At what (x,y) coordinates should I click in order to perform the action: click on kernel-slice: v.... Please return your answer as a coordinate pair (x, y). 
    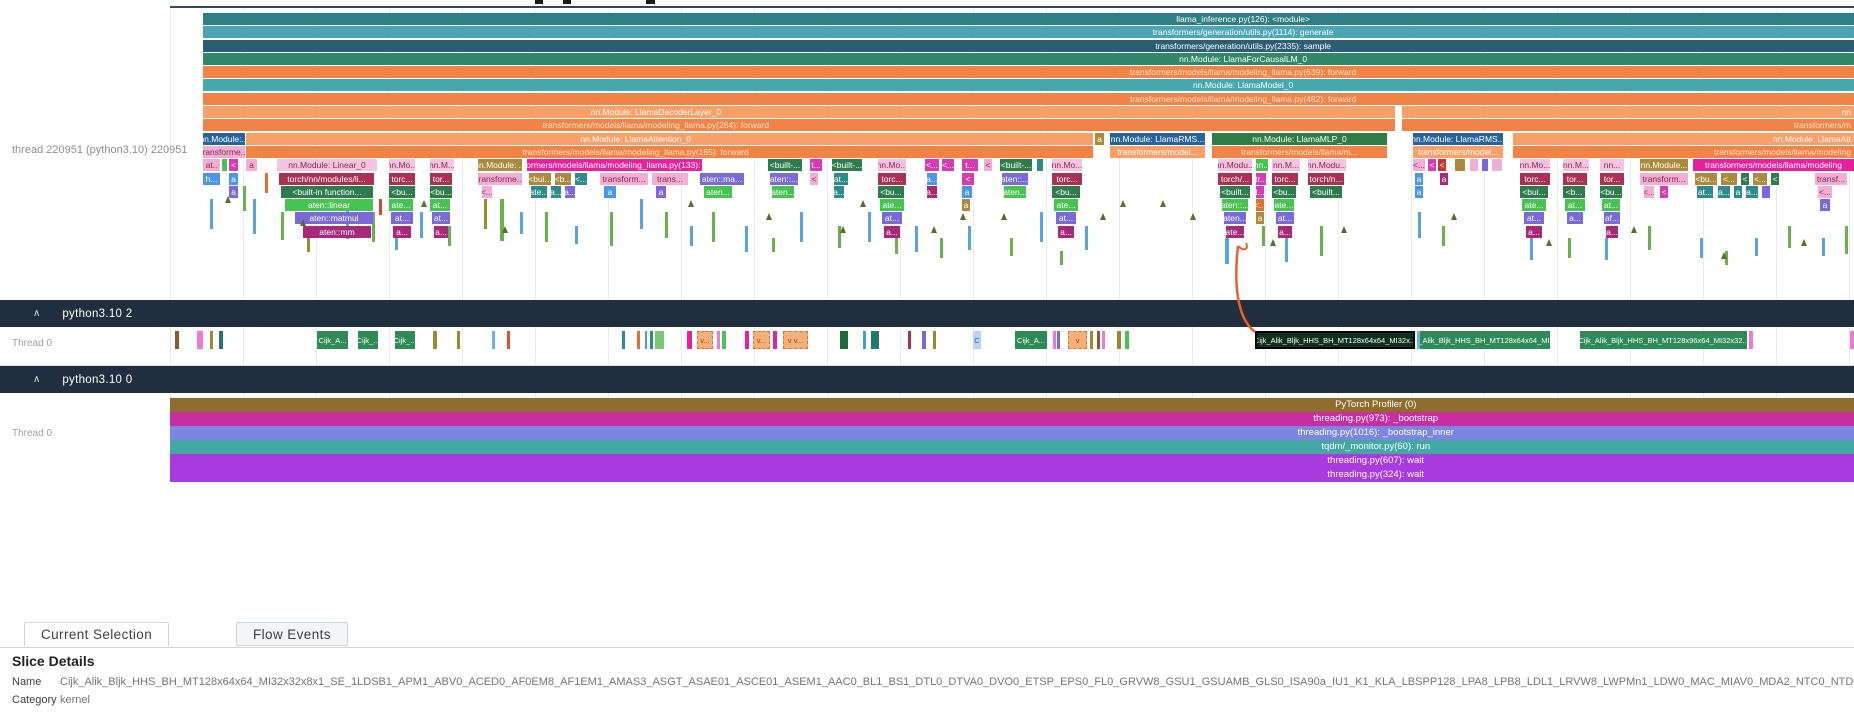
    Looking at the image, I should click on (705, 340).